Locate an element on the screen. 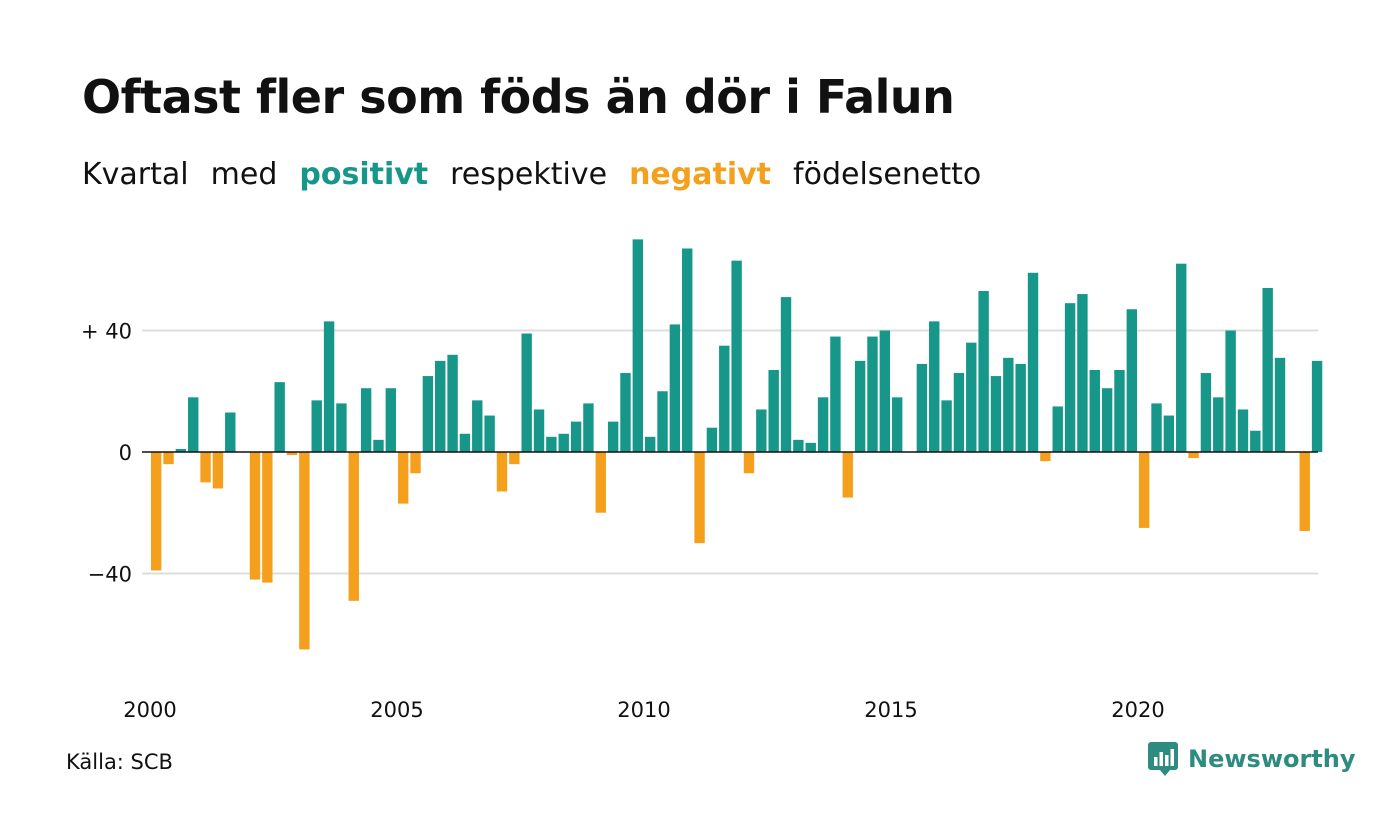 The image size is (1400, 840). subtitle-positive-label: positivt is located at coordinates (364, 174).